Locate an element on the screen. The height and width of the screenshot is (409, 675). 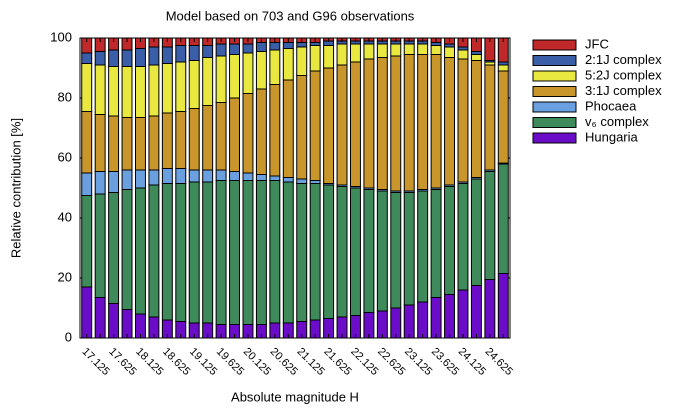
x-tick-label: 20.125 is located at coordinates (257, 362).